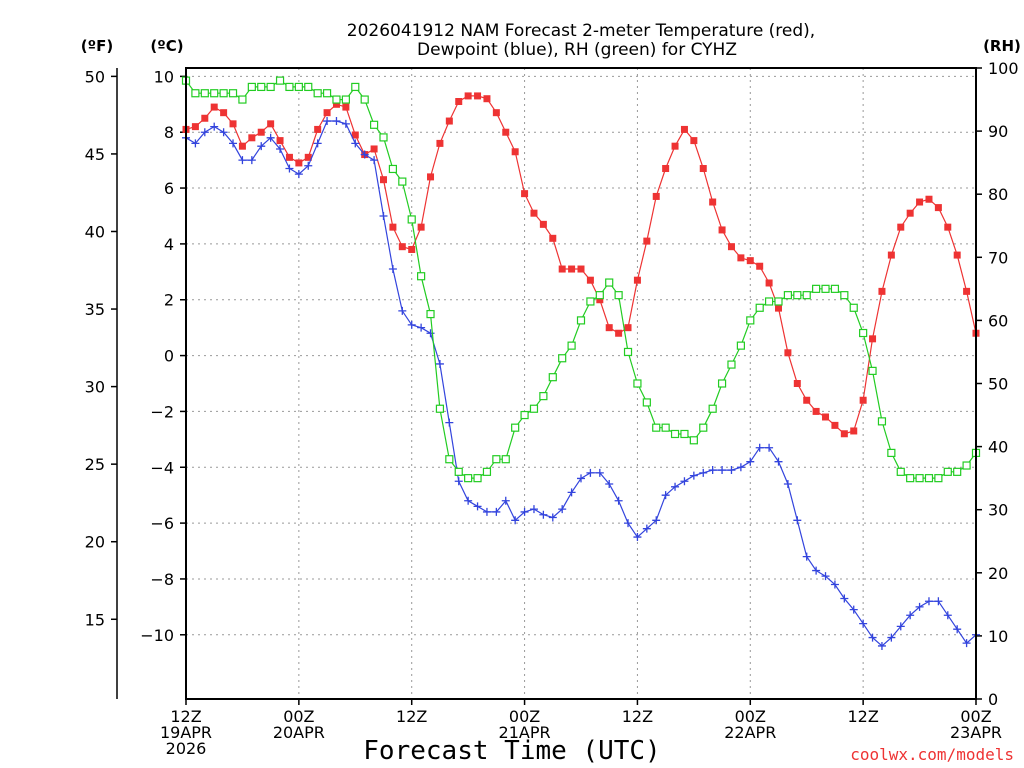 This screenshot has width=1024, height=768. I want to click on fahrenheit-tick-label: 50, so click(95, 76).